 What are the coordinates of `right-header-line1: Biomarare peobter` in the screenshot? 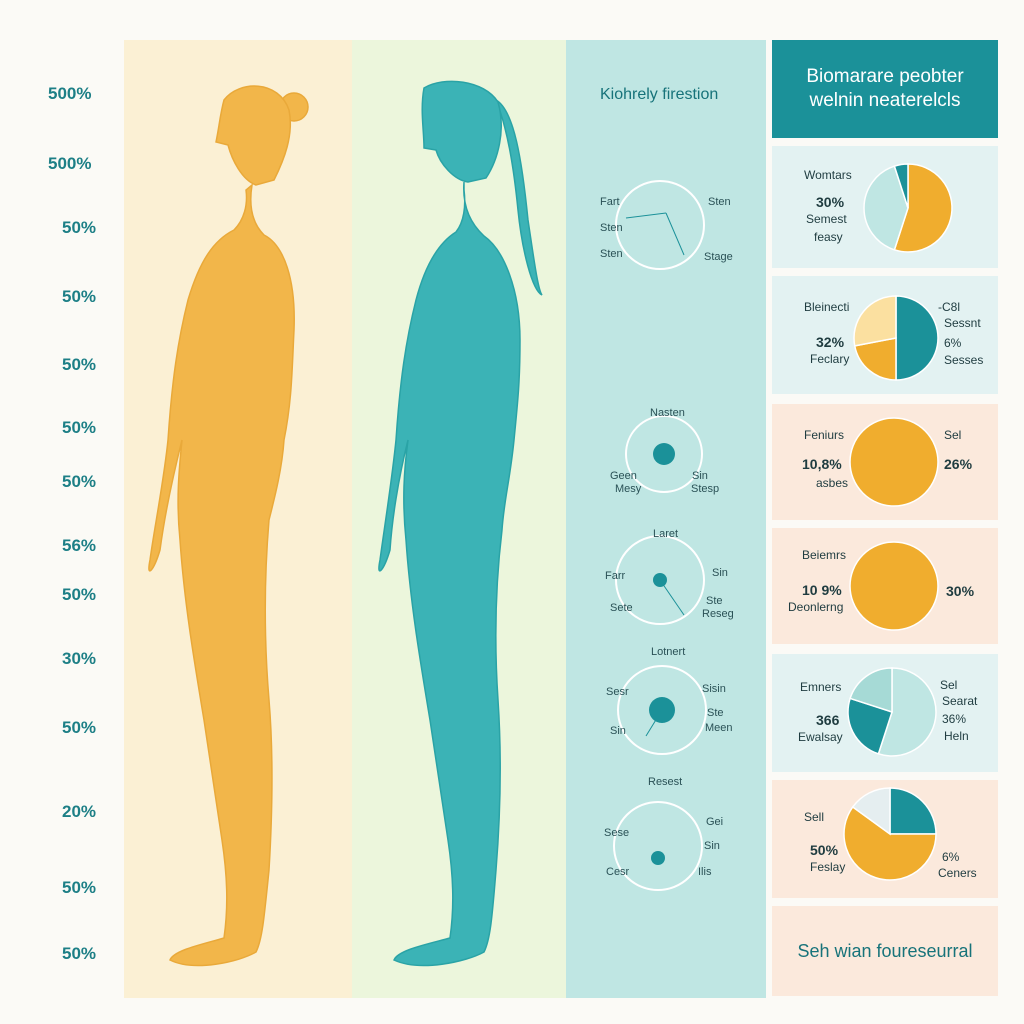 It's located at (885, 76).